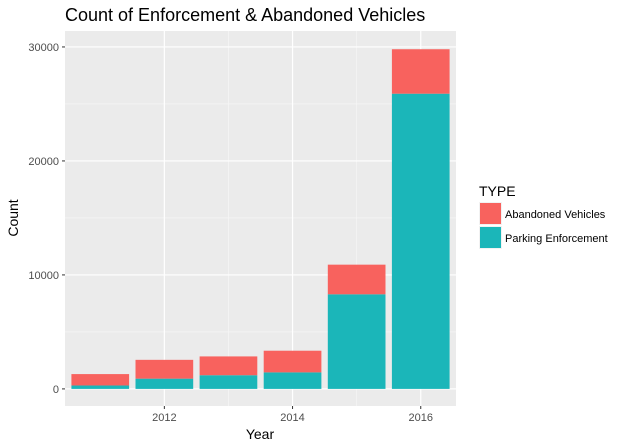 The image size is (629, 446). Describe the element at coordinates (490, 213) in the screenshot. I see `legend-swatch-abandoned-vehicles` at that location.